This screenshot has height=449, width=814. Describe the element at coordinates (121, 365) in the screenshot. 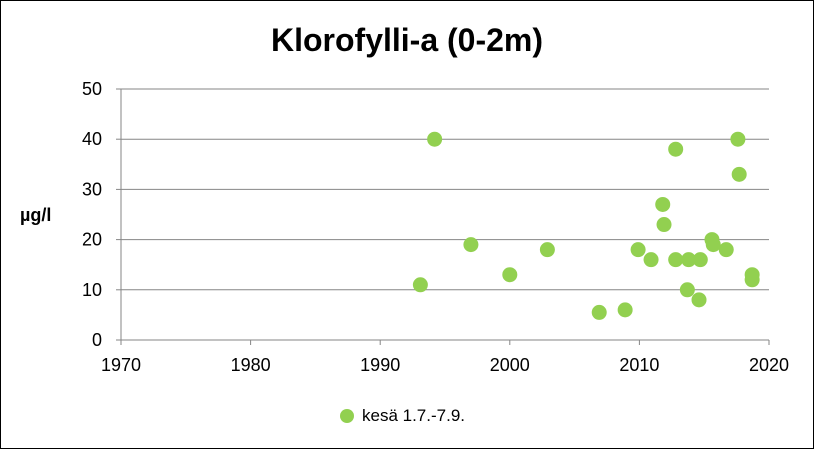

I see `x-tick-label: 1970` at that location.